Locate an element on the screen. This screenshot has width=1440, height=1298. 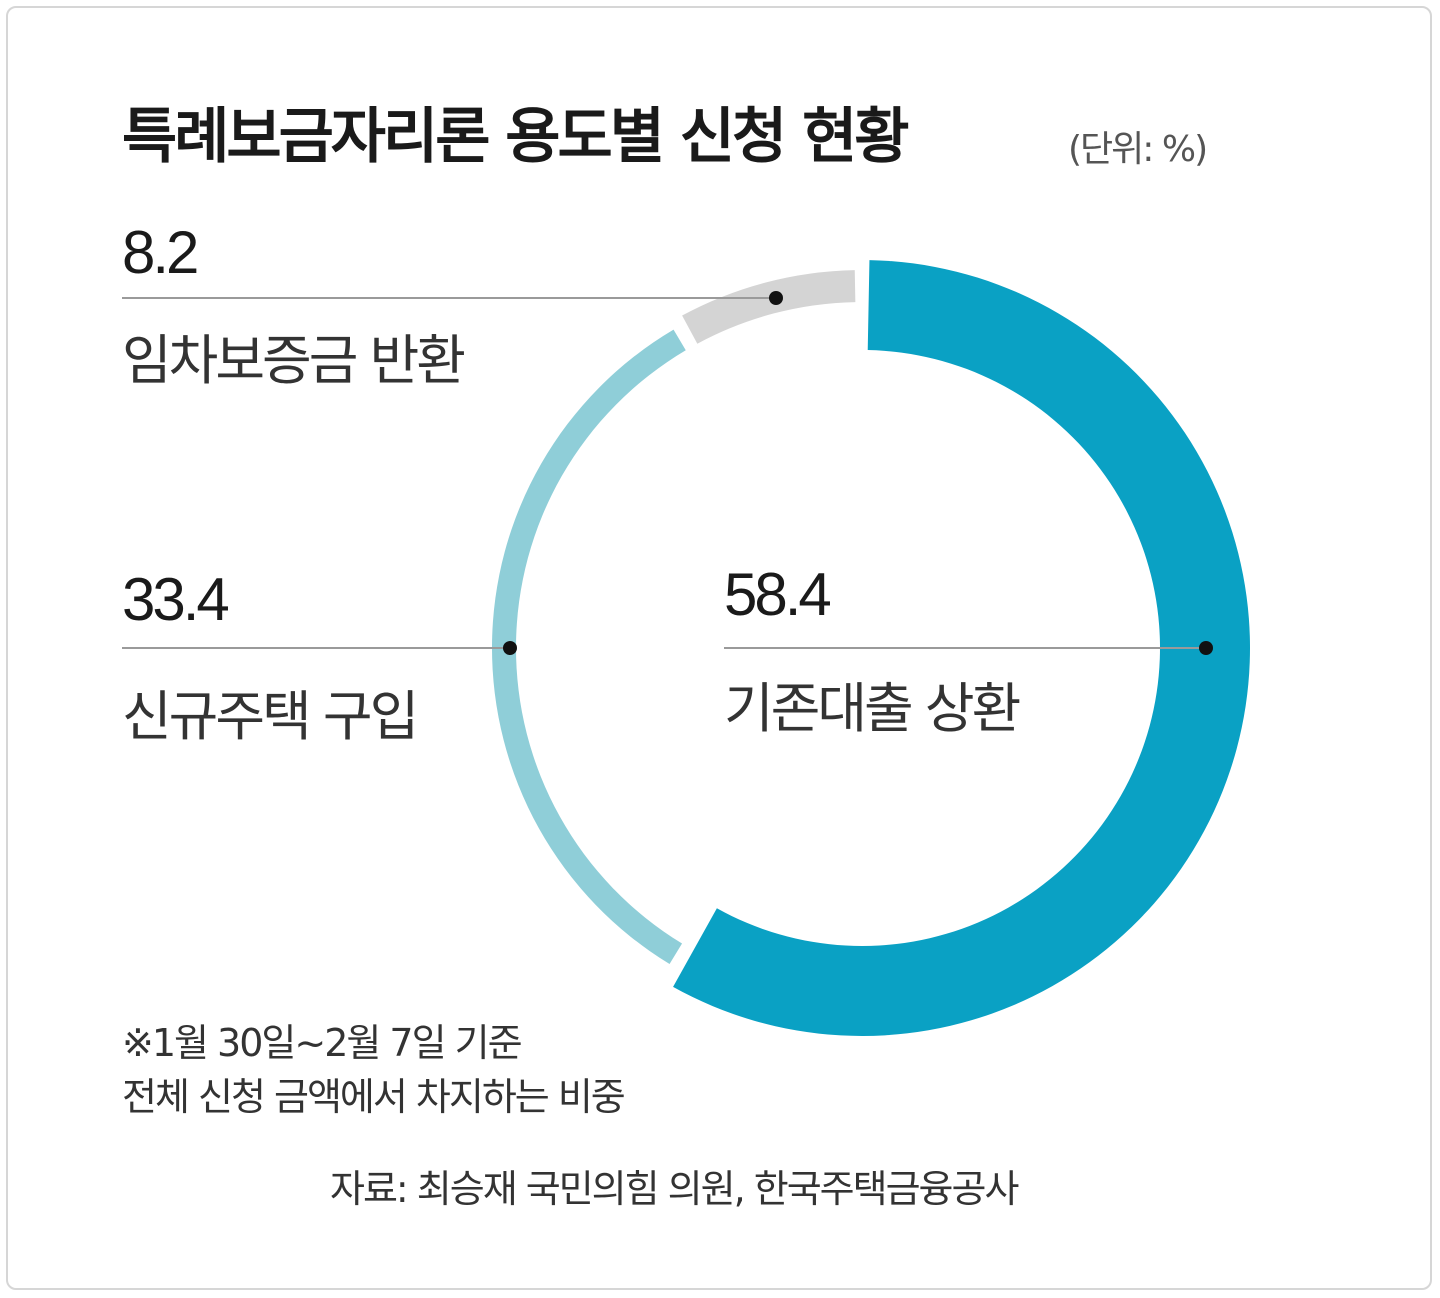
leader-deposit-return-dot is located at coordinates (776, 298).